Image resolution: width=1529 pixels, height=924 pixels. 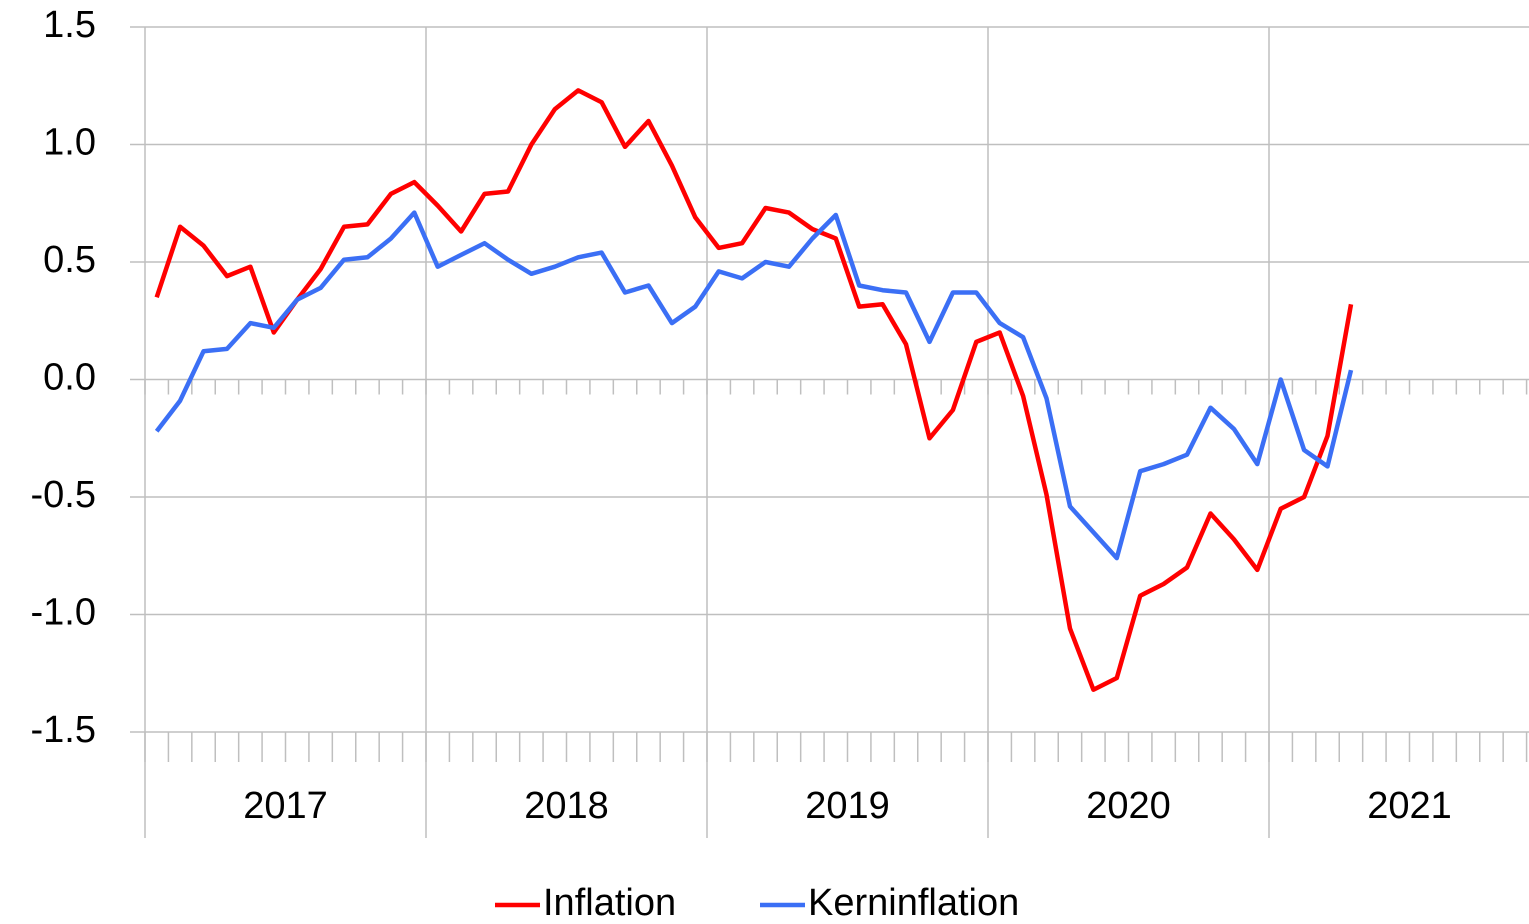 What do you see at coordinates (69, 25) in the screenshot?
I see `y-tick-label: 1.5` at bounding box center [69, 25].